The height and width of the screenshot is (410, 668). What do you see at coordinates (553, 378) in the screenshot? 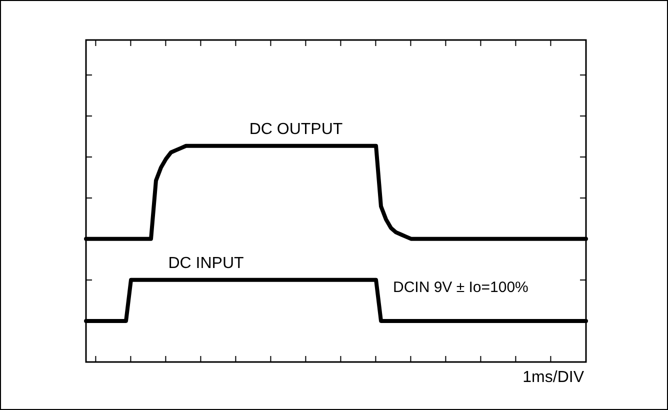
I see `text: 1ms/DIV` at bounding box center [553, 378].